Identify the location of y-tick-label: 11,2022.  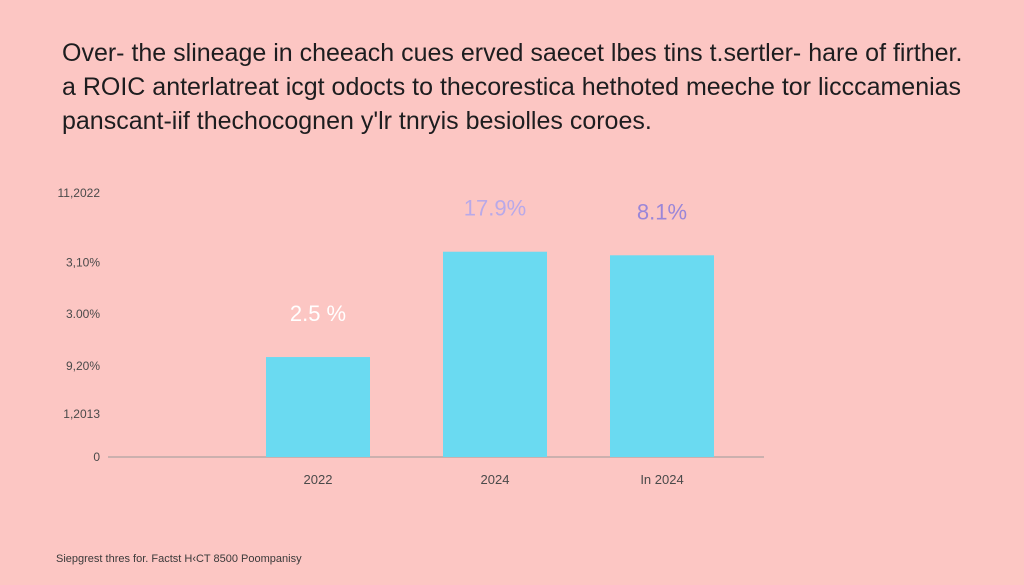
(79, 193).